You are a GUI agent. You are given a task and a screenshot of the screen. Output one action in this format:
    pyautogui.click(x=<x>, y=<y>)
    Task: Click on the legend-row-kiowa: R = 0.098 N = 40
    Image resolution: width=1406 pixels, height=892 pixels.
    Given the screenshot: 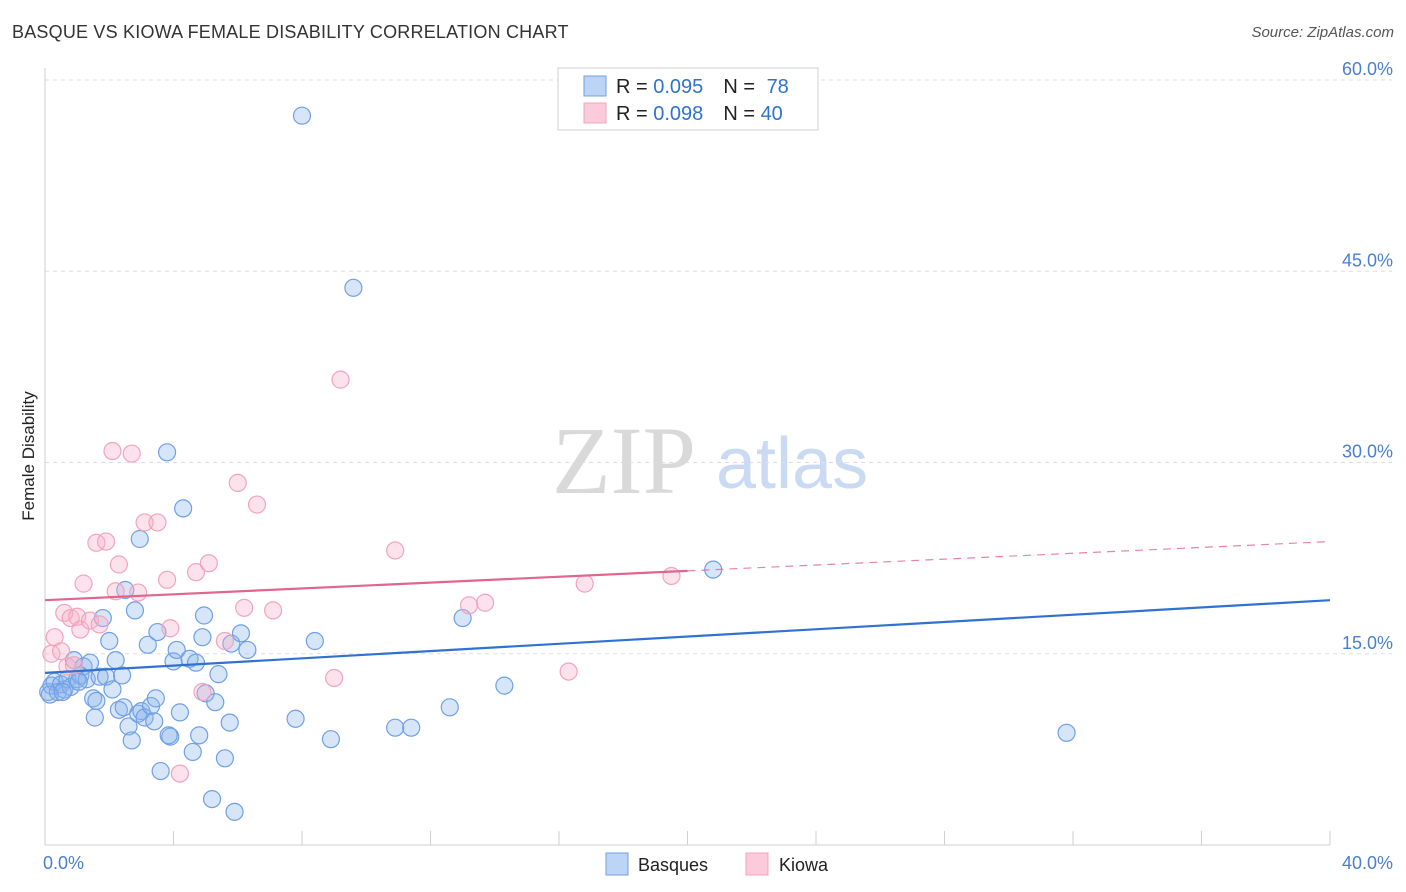 What is the action you would take?
    pyautogui.click(x=699, y=114)
    